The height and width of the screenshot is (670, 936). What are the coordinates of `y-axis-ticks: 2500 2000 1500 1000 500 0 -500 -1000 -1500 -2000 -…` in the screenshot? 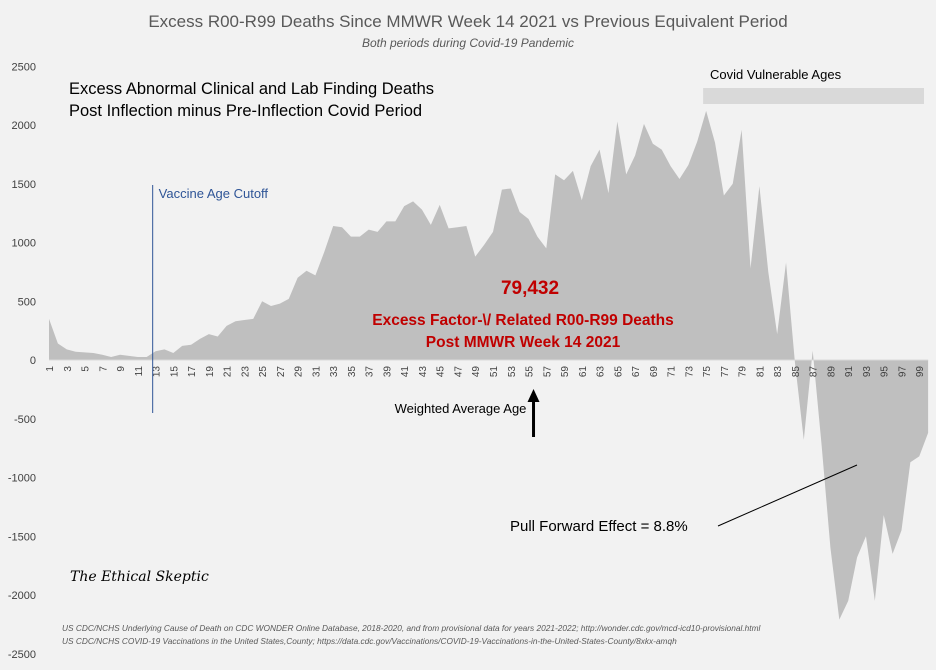 It's located at (22, 361).